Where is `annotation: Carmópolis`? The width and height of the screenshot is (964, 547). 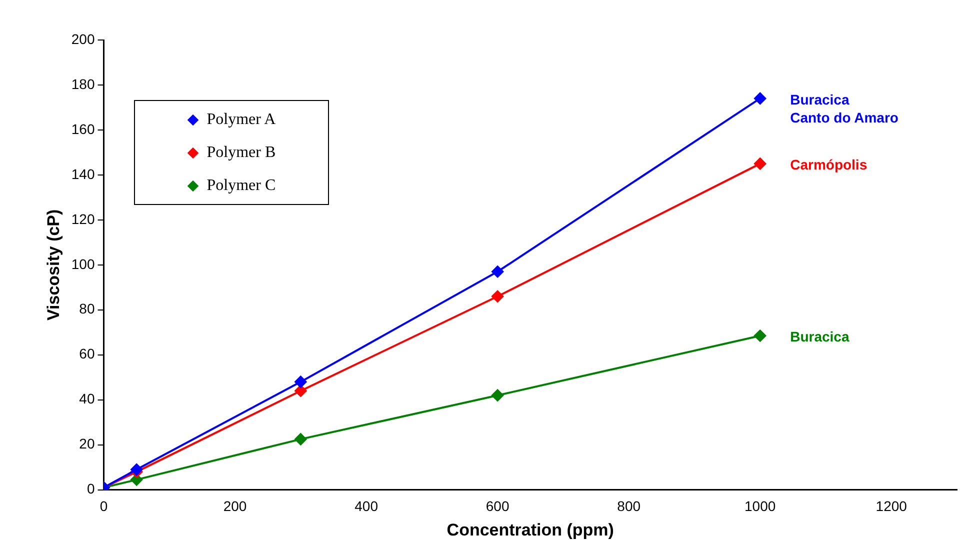 annotation: Carmópolis is located at coordinates (829, 164).